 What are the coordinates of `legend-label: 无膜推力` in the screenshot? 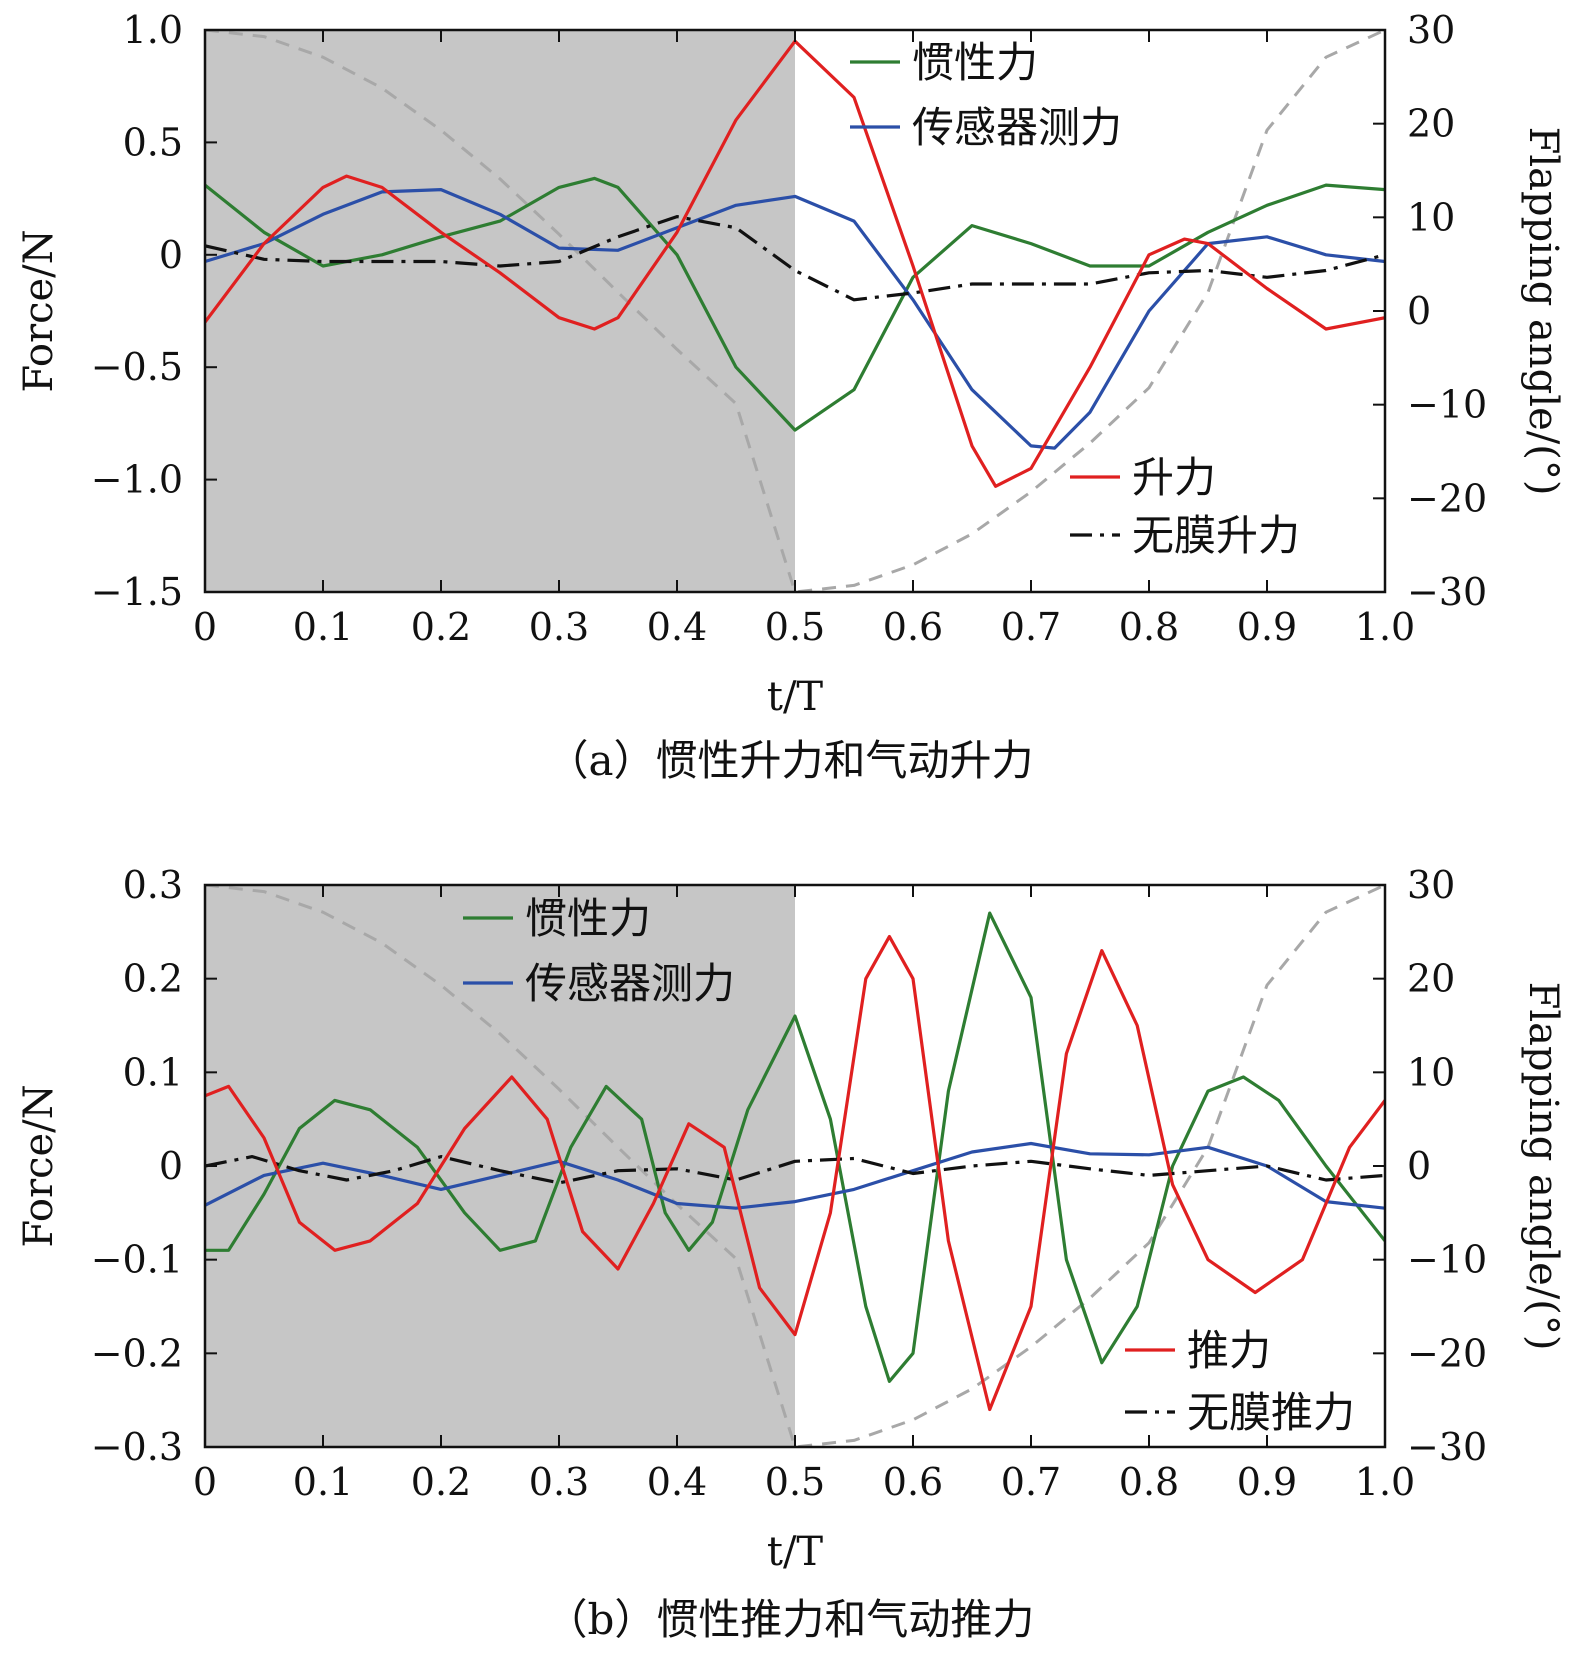 It's located at (1271, 1412).